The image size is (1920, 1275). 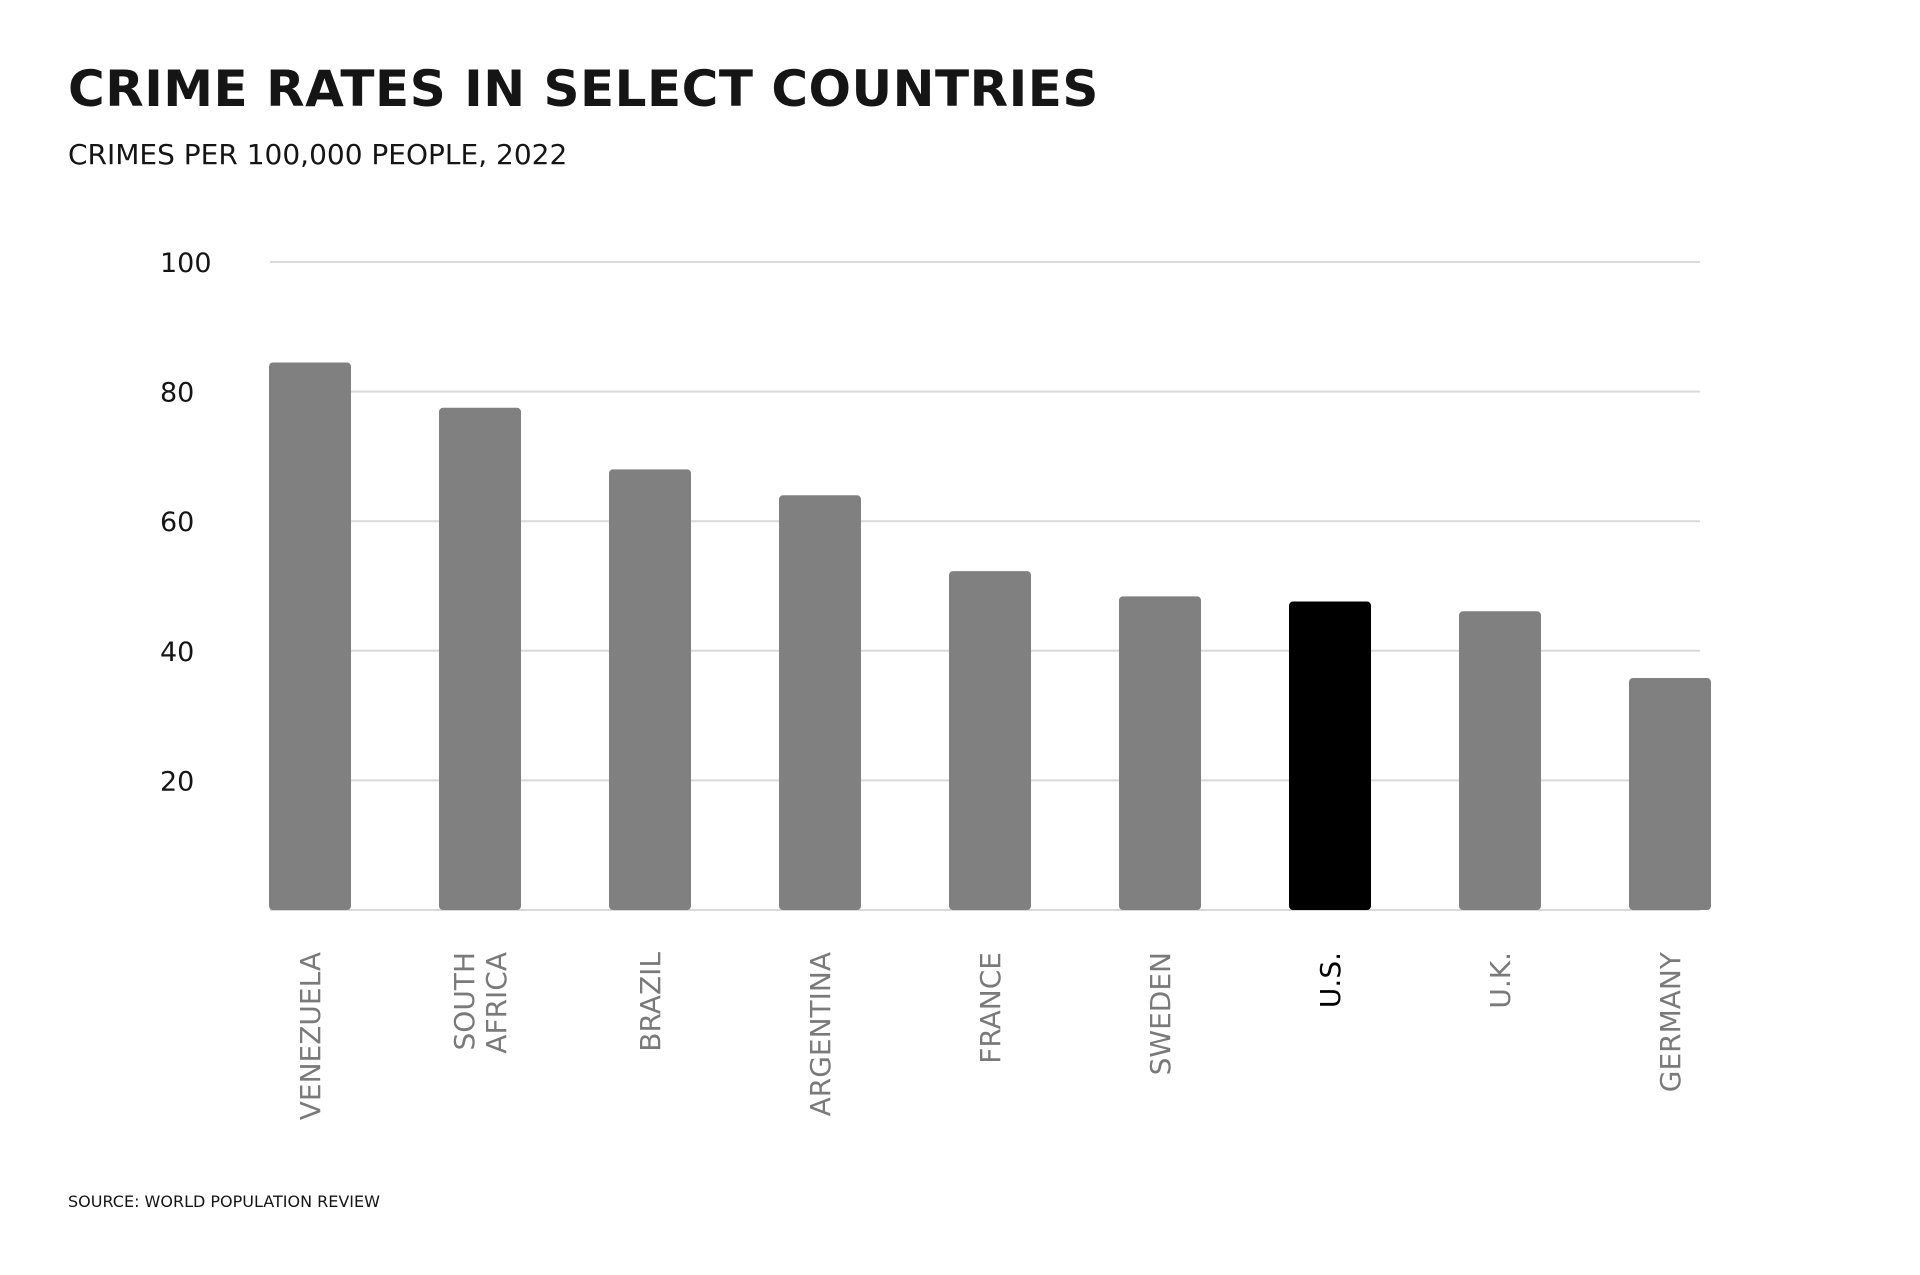 I want to click on x-category-label-line: SOUTH, so click(x=464, y=1001).